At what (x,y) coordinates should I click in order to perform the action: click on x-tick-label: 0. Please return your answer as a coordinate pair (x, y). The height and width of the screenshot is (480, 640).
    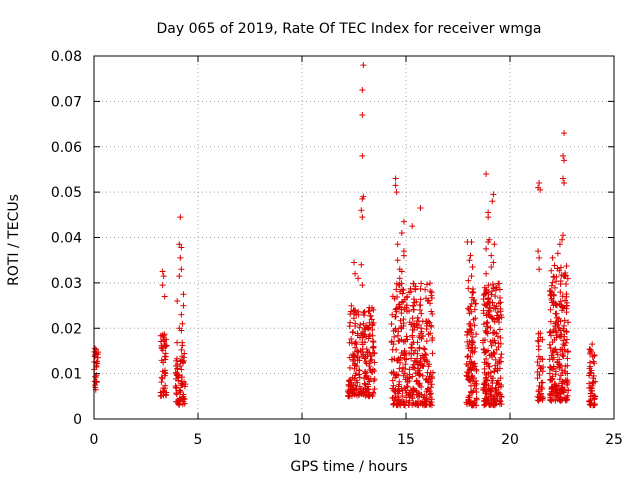
    Looking at the image, I should click on (94, 440).